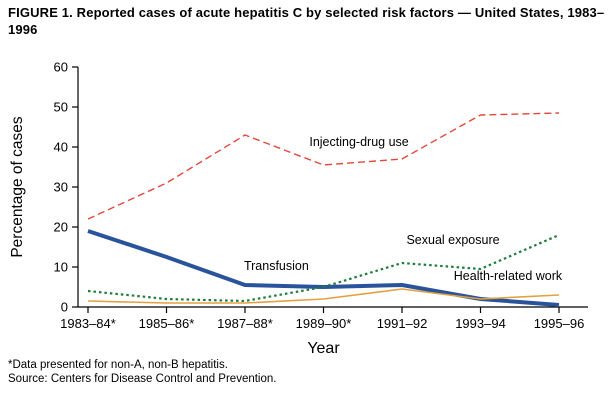  What do you see at coordinates (559, 323) in the screenshot?
I see `x-tick-label: 1995–96` at bounding box center [559, 323].